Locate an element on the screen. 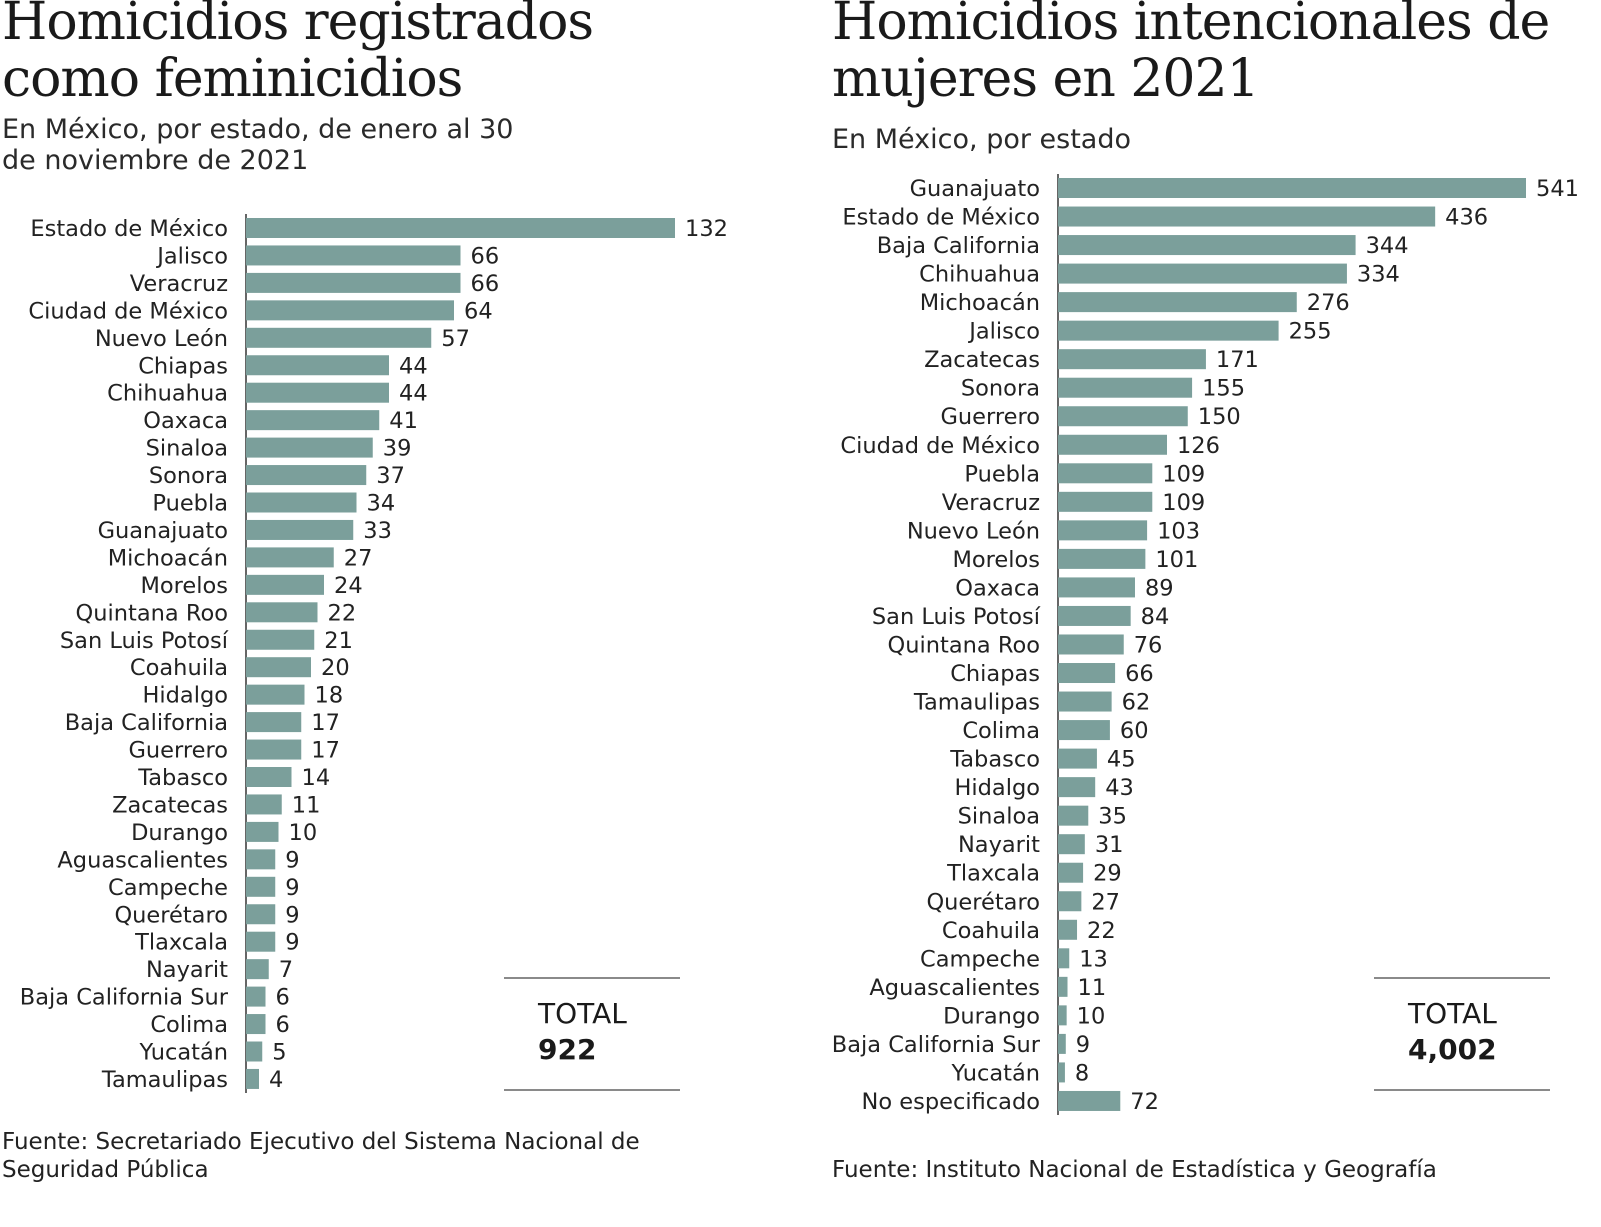  left-category-label: Coahuila is located at coordinates (179, 668).